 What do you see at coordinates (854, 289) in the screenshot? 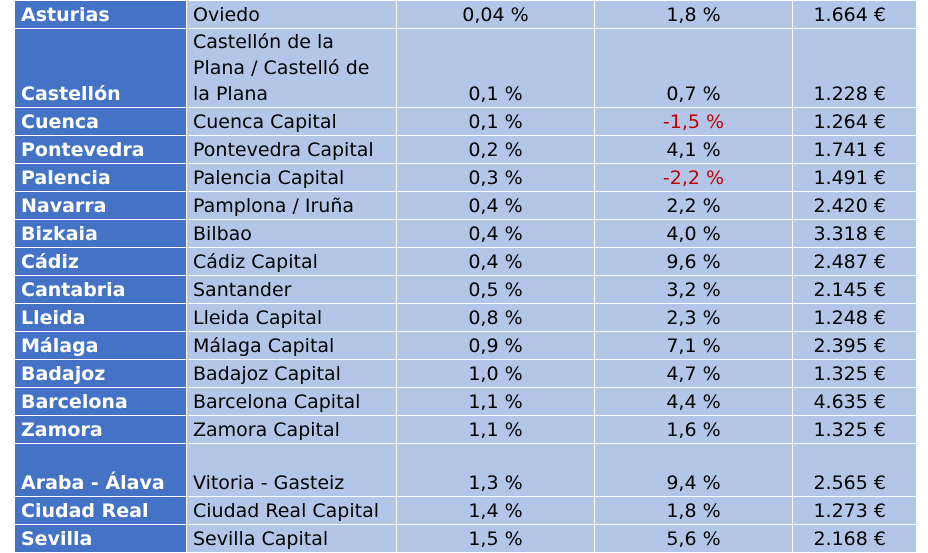
I see `price-cell: 2.145 €` at bounding box center [854, 289].